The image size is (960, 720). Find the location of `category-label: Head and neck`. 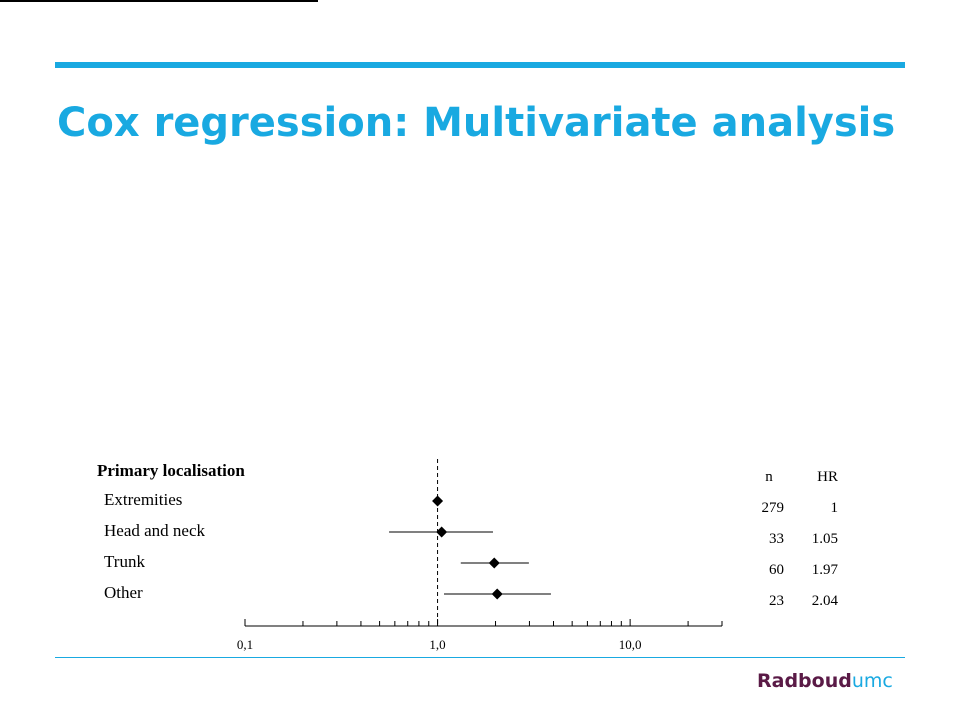

category-label: Head and neck is located at coordinates (155, 530).